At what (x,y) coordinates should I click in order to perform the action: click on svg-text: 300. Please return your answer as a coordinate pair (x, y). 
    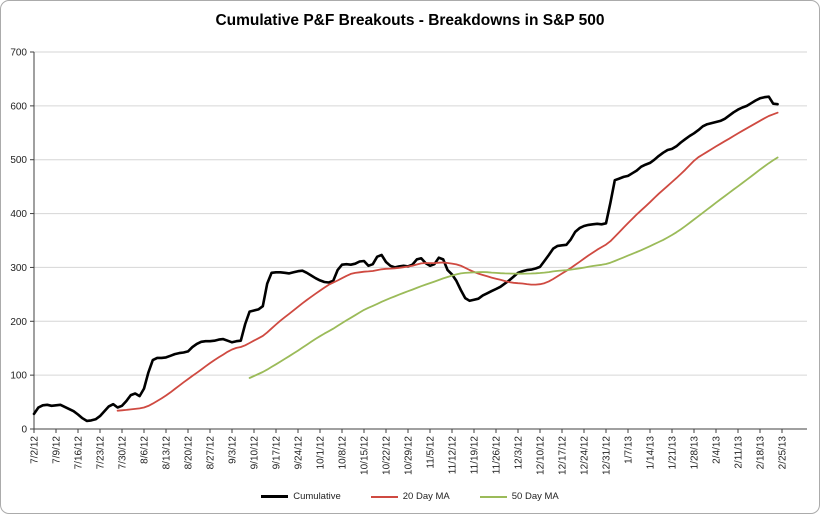
    Looking at the image, I should click on (18, 268).